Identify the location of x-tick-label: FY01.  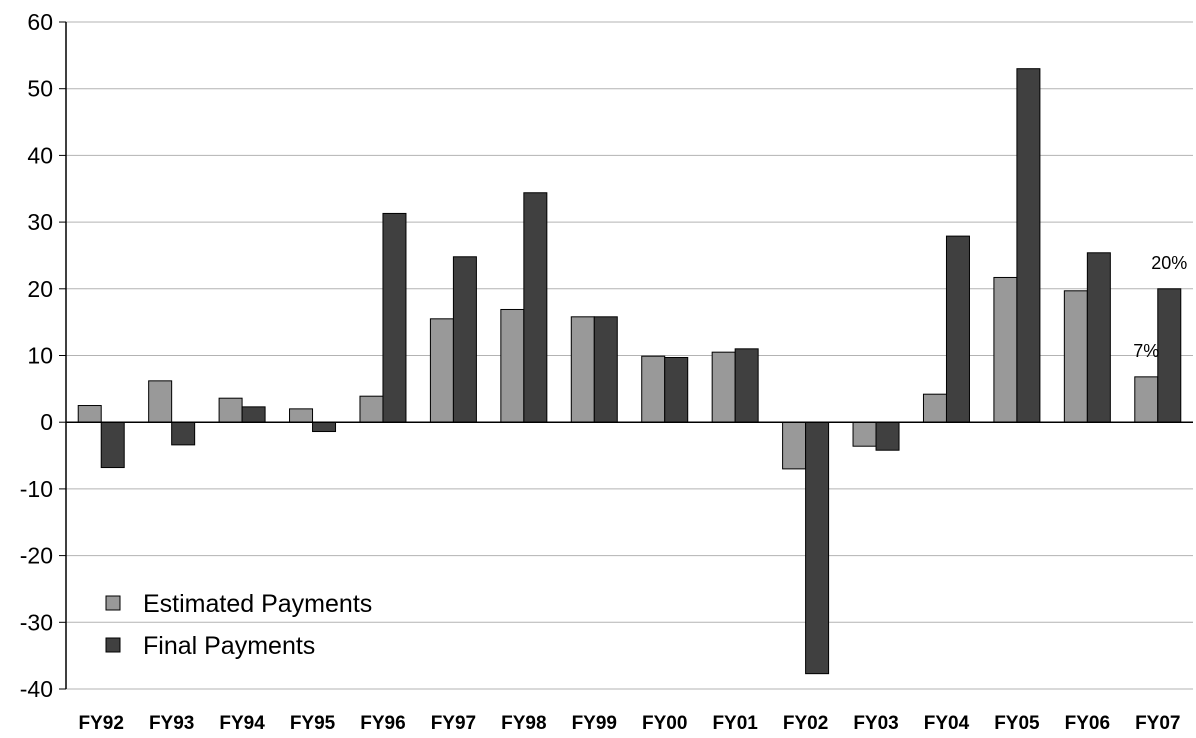
(735, 723).